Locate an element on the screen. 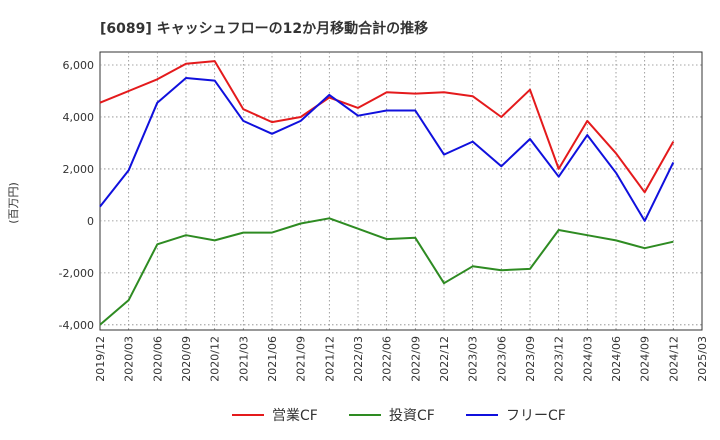 Image resolution: width=720 pixels, height=440 pixels. x-tick-label: 2021/03 is located at coordinates (243, 359).